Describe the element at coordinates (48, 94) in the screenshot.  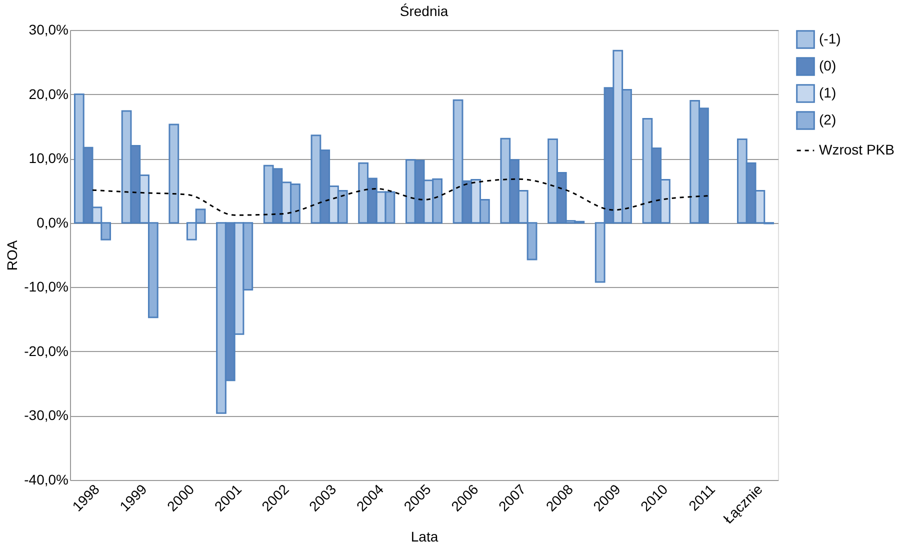
I see `y-tick-label: 20,0%` at that location.